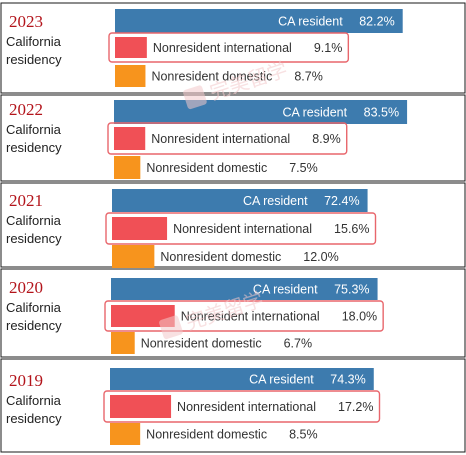 Image resolution: width=466 pixels, height=455 pixels. What do you see at coordinates (347, 380) in the screenshot?
I see `value-label-ca-resident-2019: 74.3%` at bounding box center [347, 380].